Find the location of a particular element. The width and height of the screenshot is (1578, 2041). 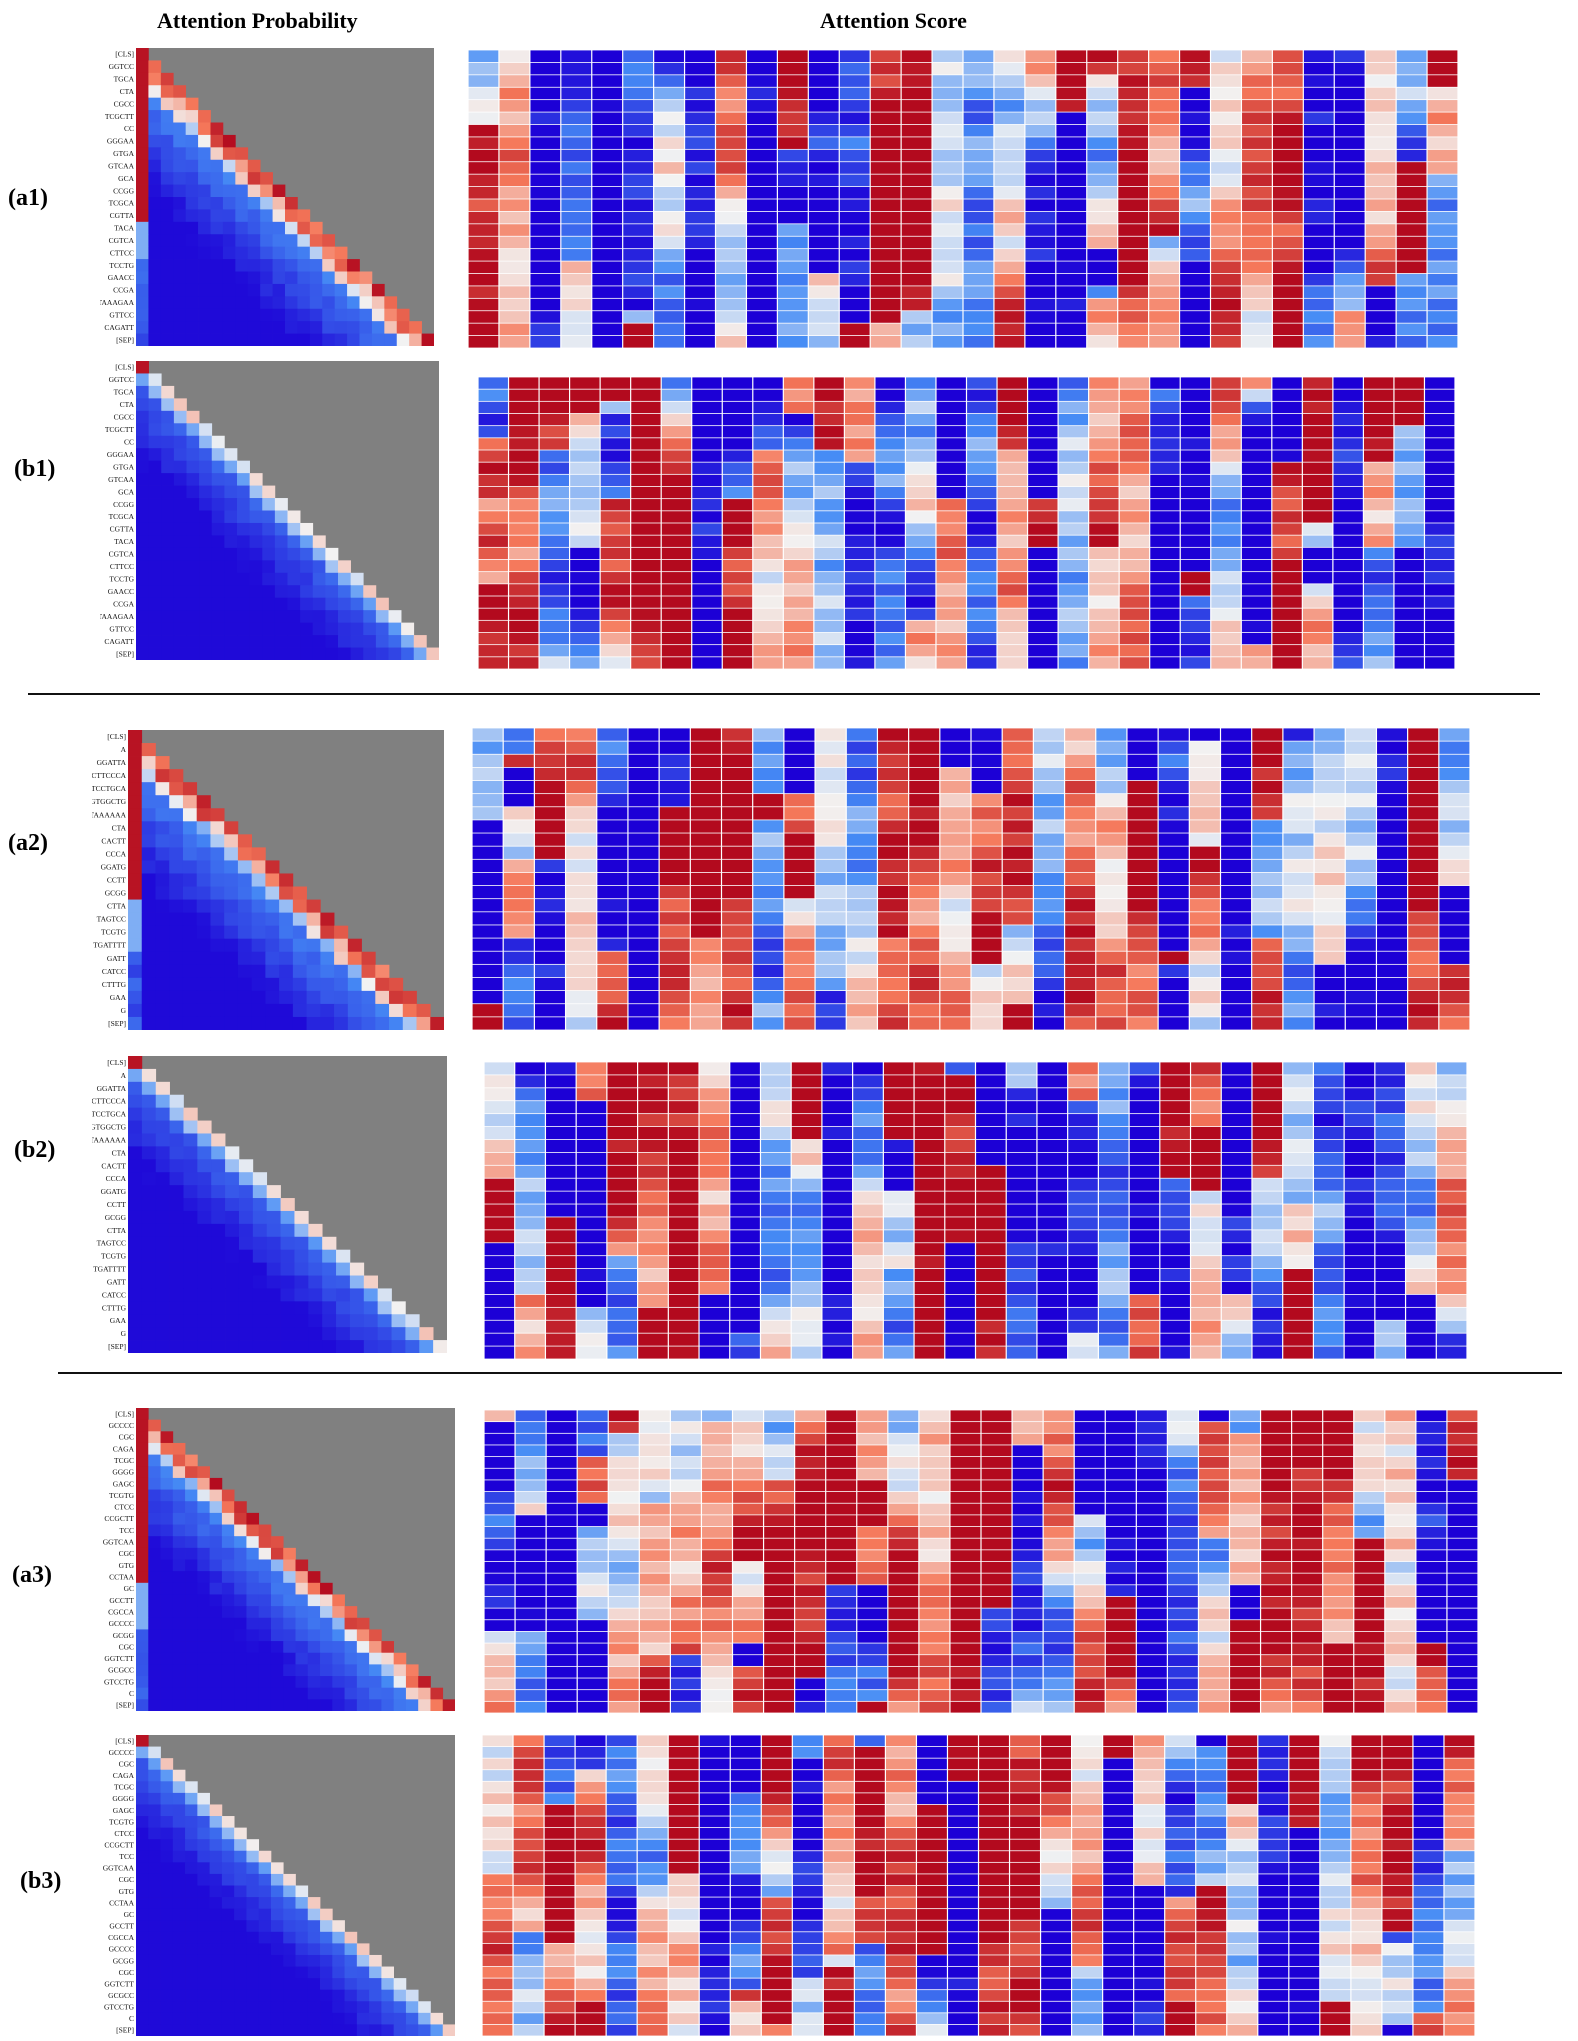

token-label: TCCTG is located at coordinates (121, 579).